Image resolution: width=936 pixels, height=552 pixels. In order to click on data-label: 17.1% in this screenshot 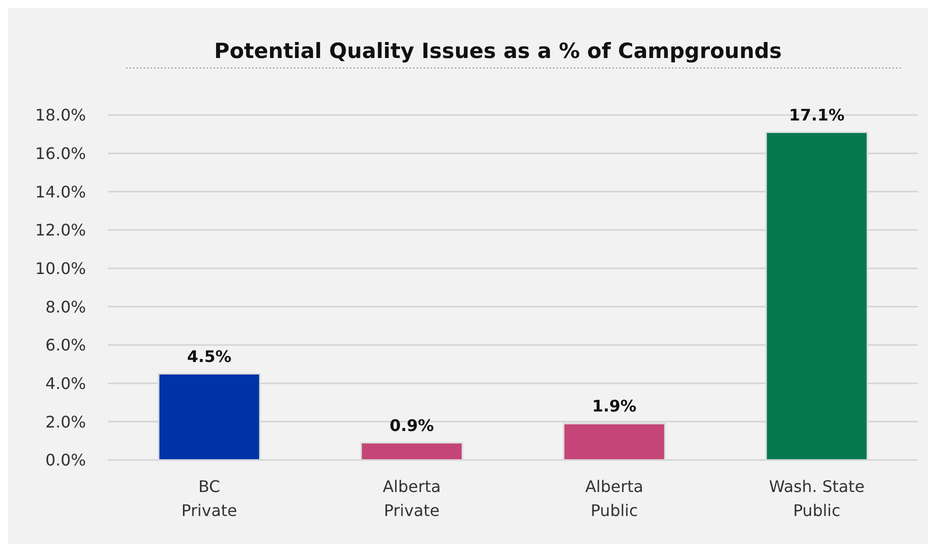, I will do `click(816, 114)`.